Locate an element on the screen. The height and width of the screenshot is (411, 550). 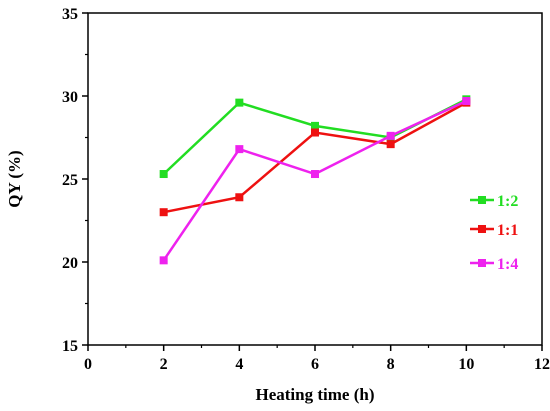
x-tick-label: 8 is located at coordinates (391, 364).